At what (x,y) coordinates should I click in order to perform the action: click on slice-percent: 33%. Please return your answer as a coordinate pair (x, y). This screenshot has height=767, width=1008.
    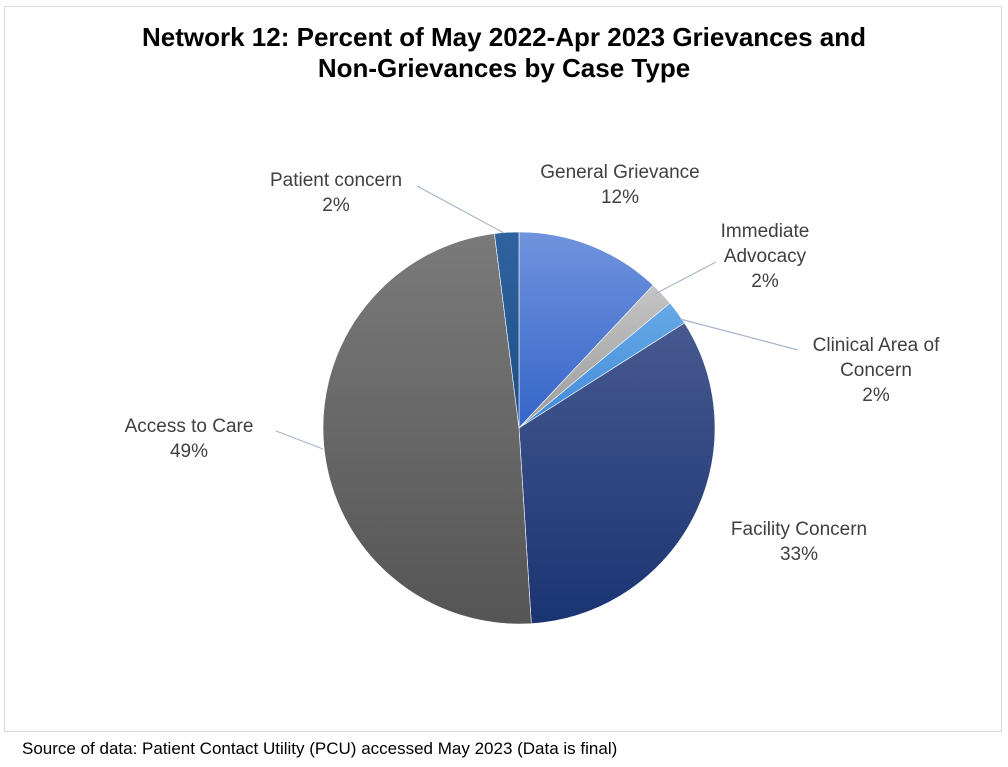
    Looking at the image, I should click on (799, 554).